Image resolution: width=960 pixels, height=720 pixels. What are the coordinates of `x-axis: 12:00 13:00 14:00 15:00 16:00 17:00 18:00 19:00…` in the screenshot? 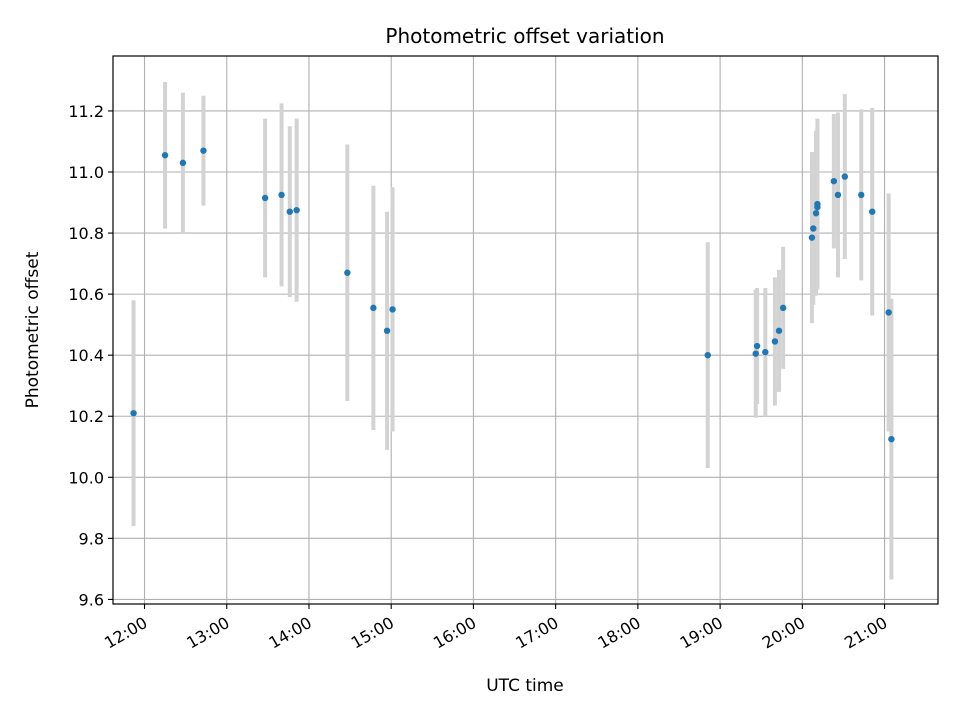 It's located at (496, 628).